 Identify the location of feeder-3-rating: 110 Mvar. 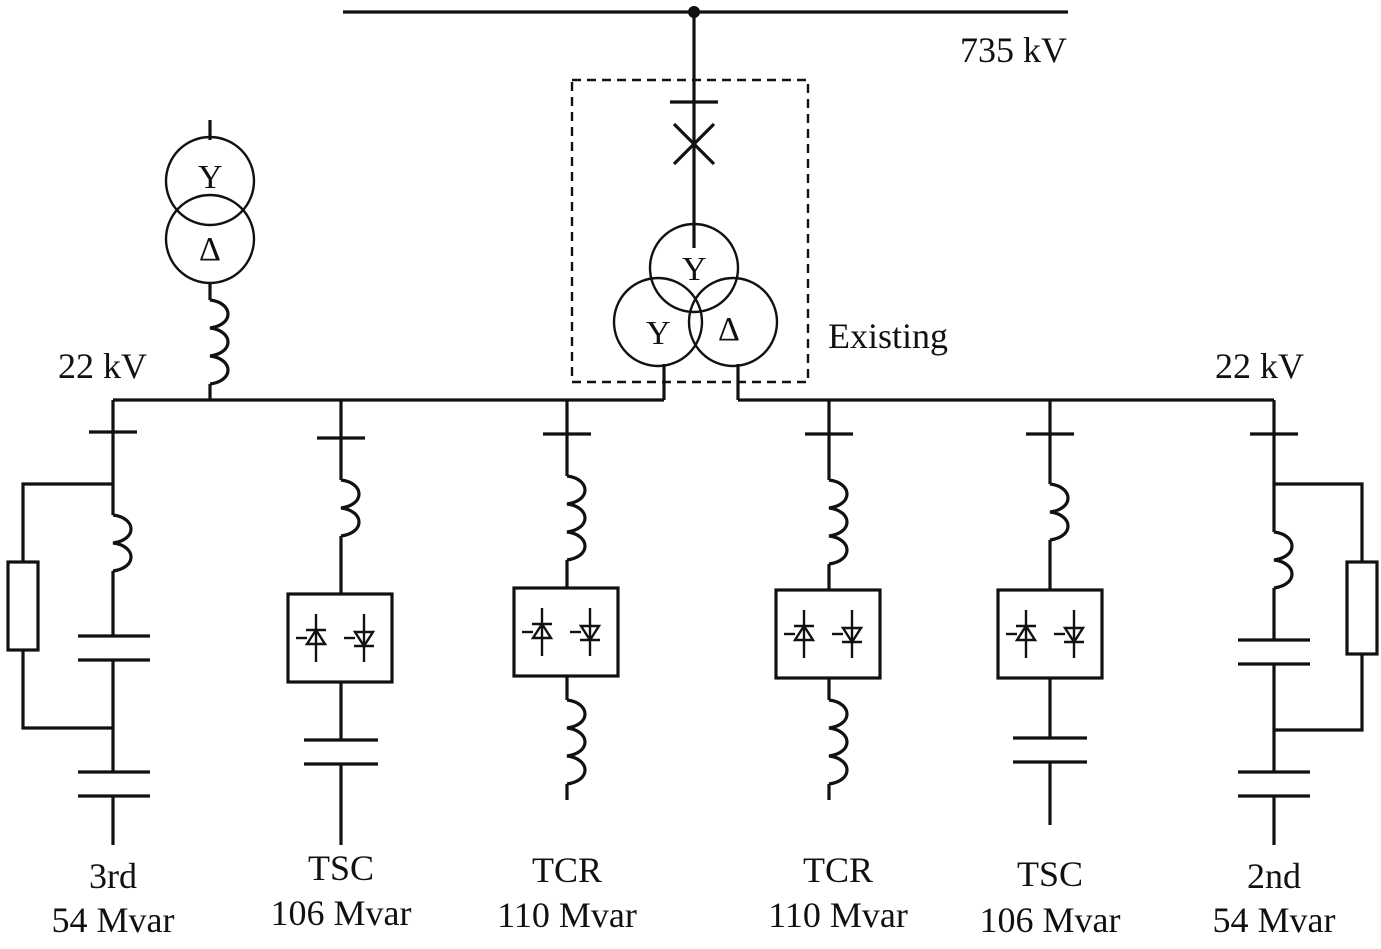
(567, 915).